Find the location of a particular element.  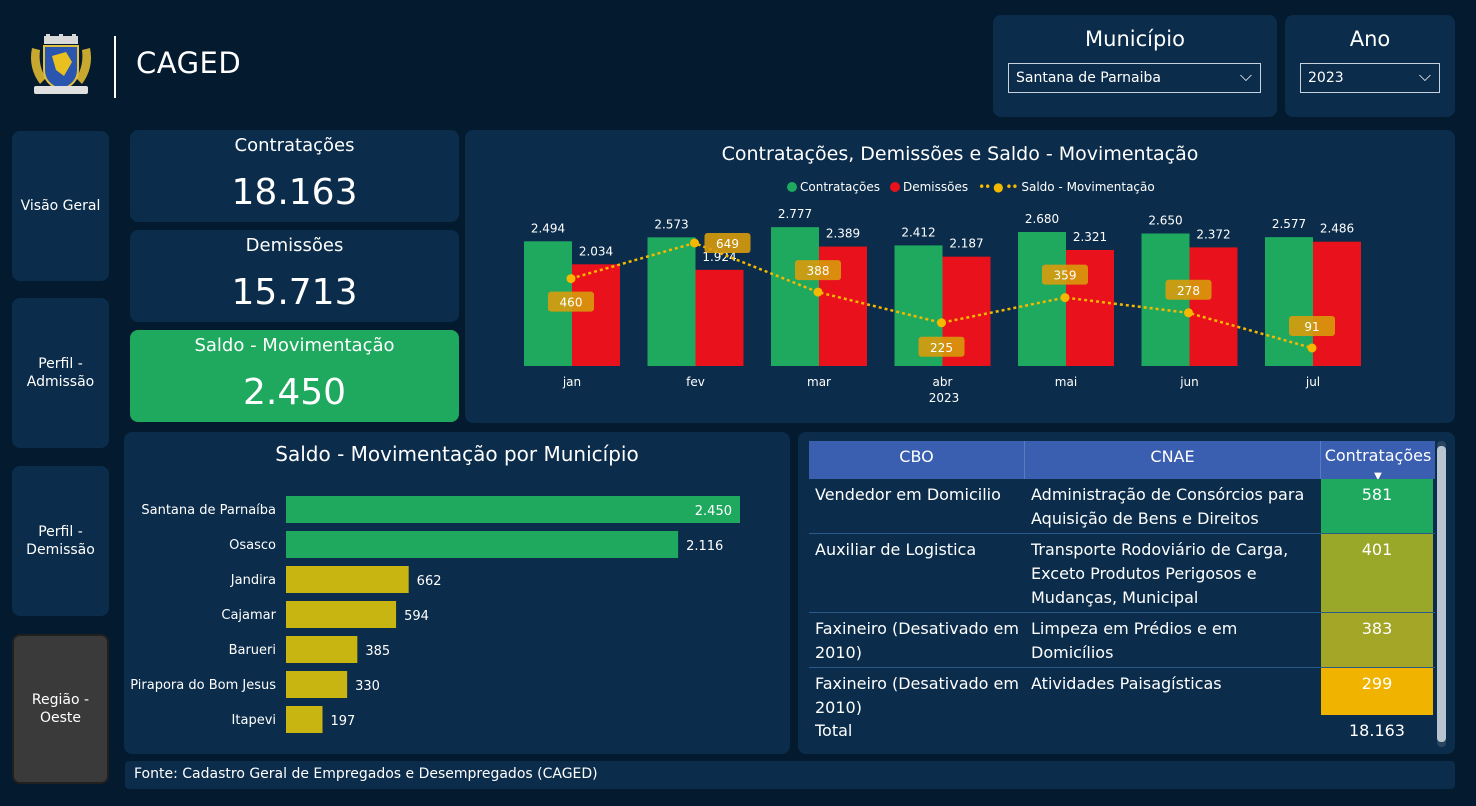

x-tick-label: fev is located at coordinates (695, 382).